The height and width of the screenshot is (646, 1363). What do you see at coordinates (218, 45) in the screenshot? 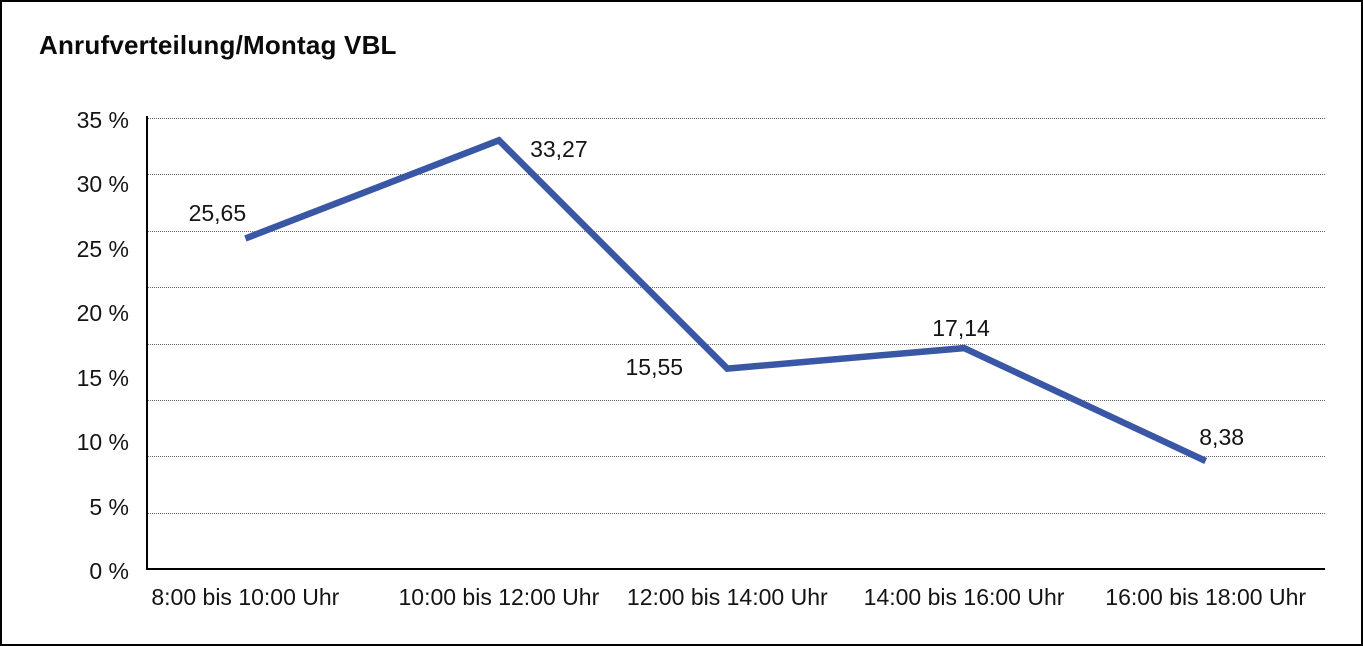
I see `chart-title: Anrufverteilung/Montag VBL` at bounding box center [218, 45].